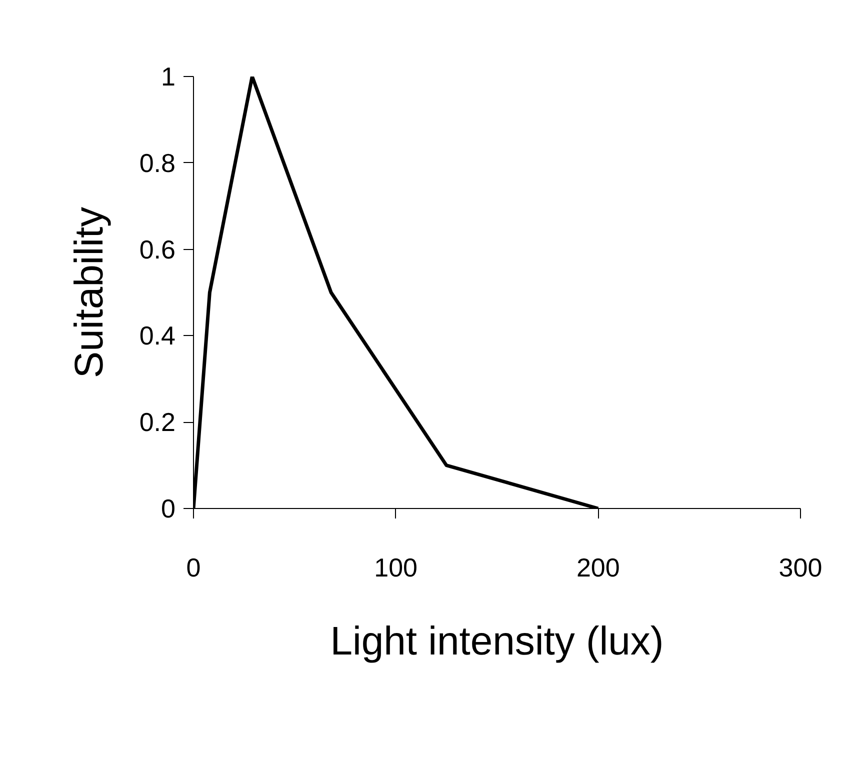 The height and width of the screenshot is (775, 860). Describe the element at coordinates (396, 567) in the screenshot. I see `x-tick-label: 100` at that location.